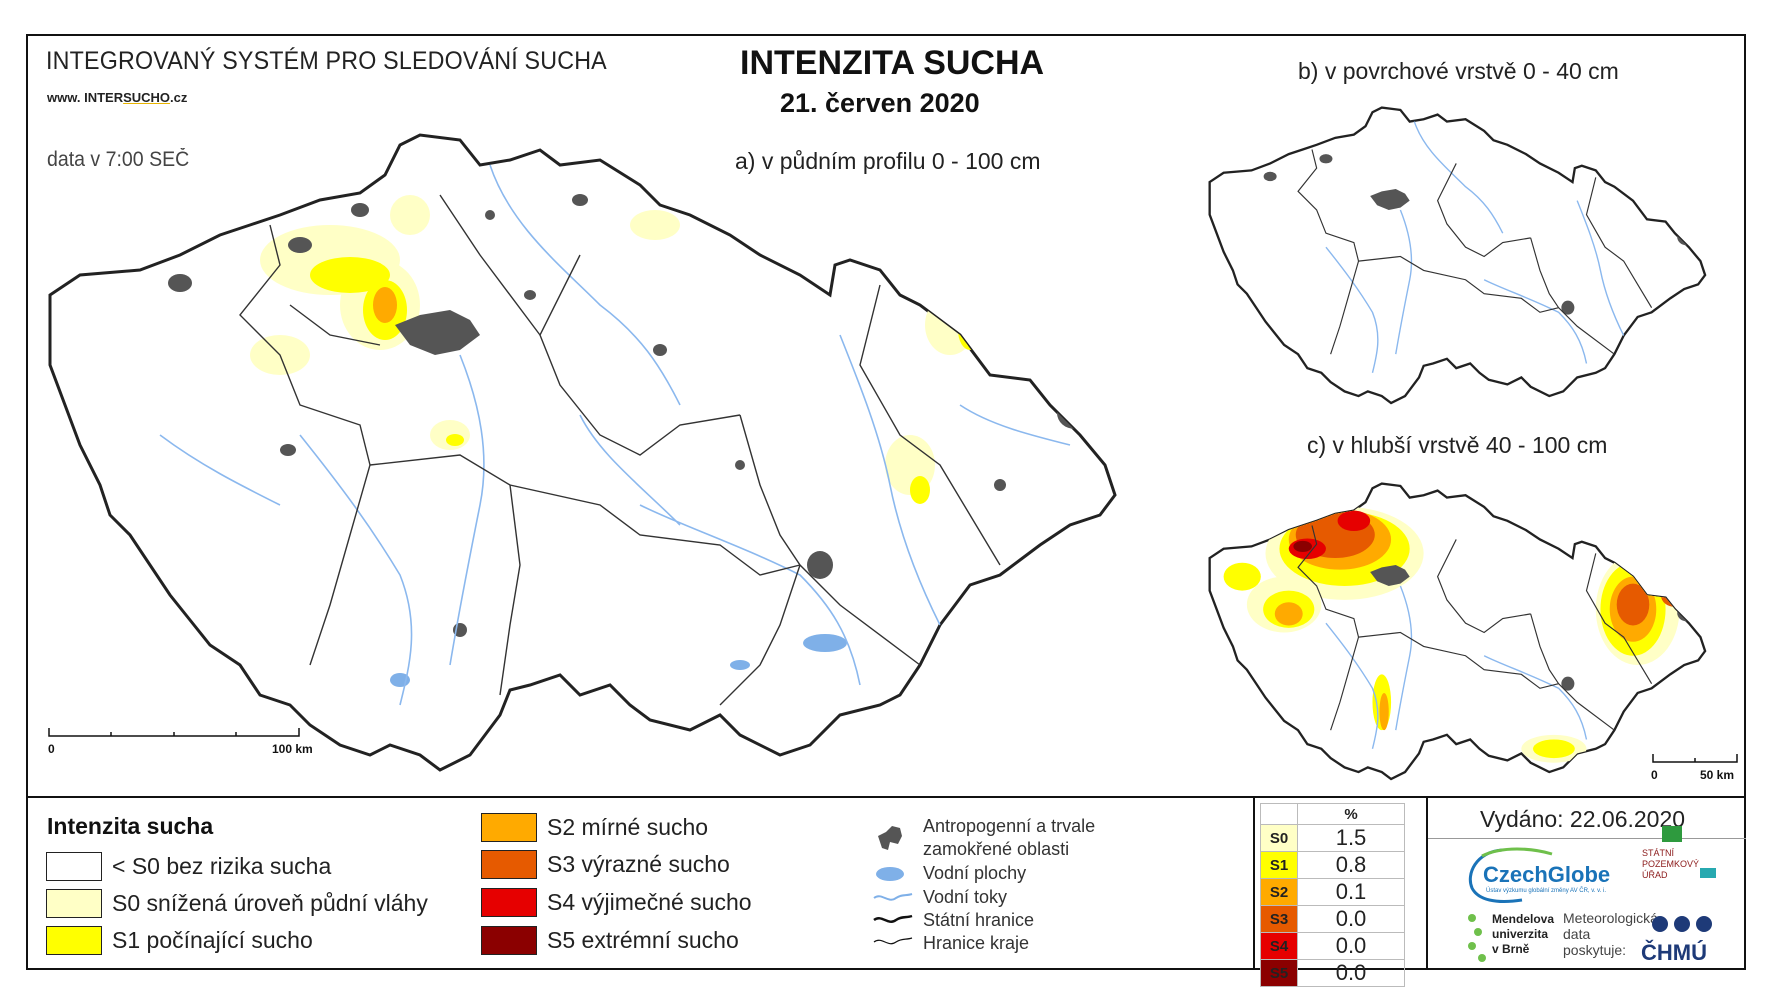 The image size is (1772, 1003). I want to click on stats-header-row: %, so click(1332, 814).